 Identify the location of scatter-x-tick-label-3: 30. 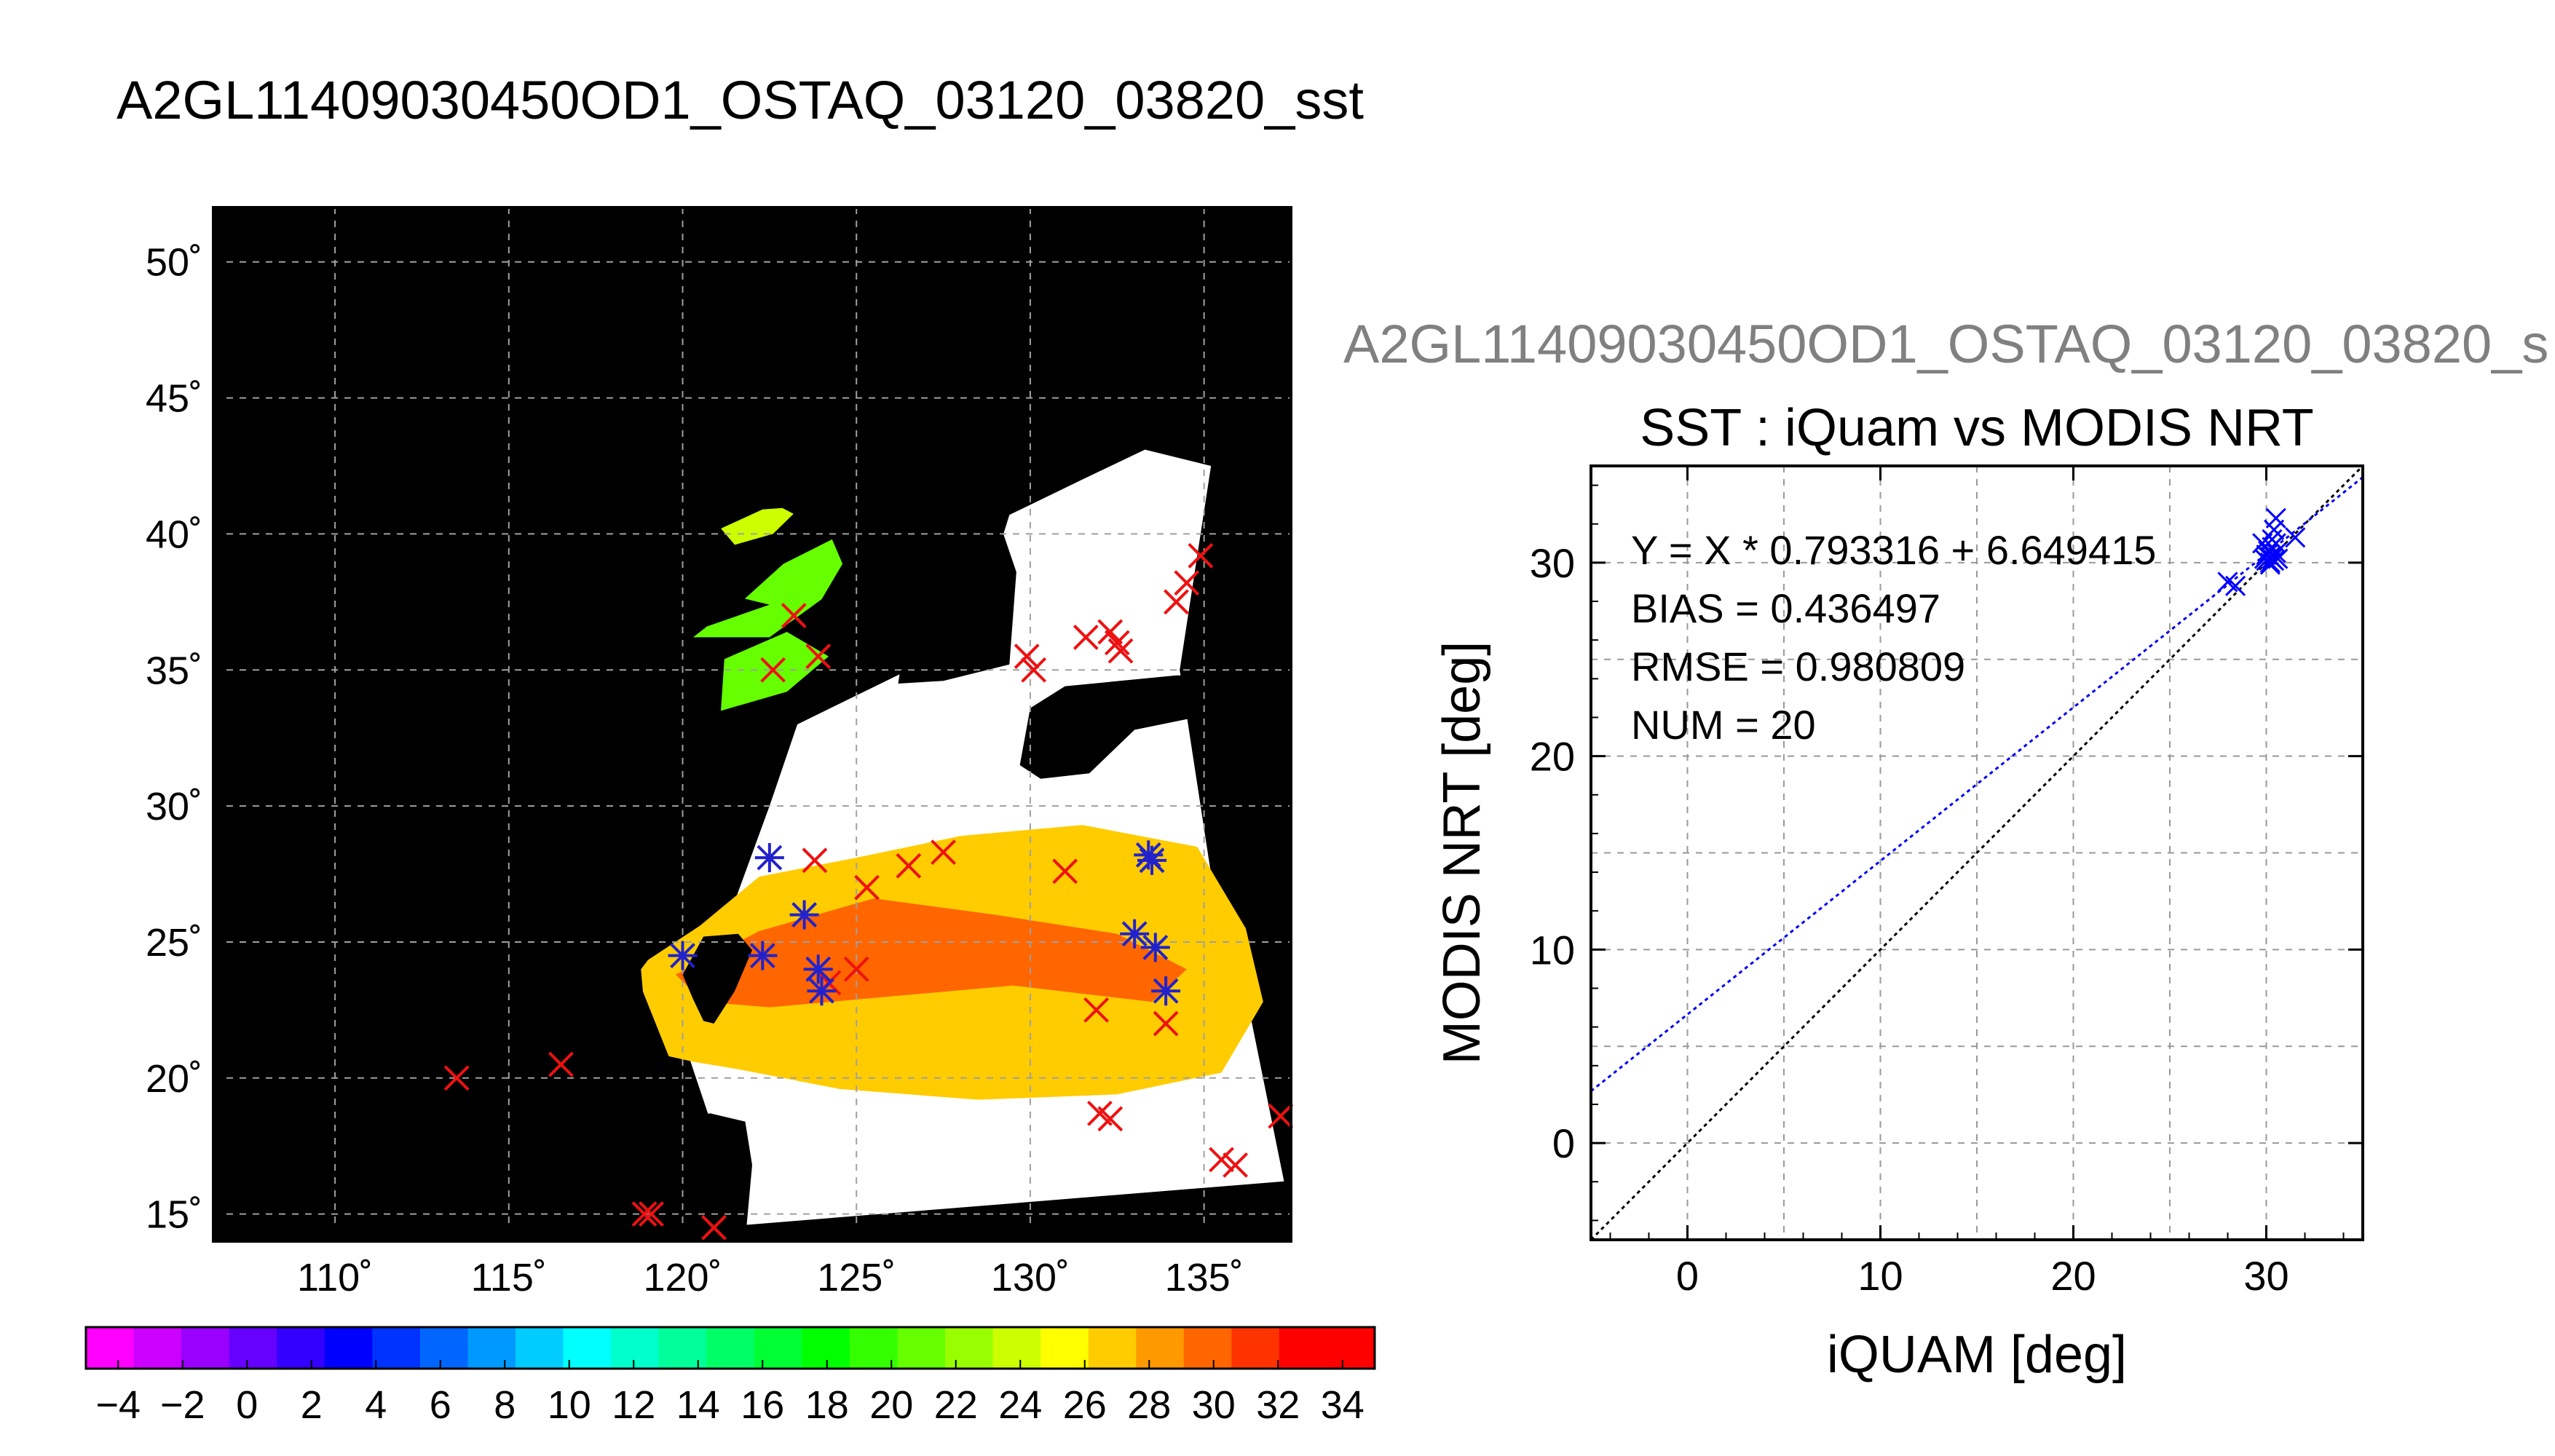
(2266, 1276).